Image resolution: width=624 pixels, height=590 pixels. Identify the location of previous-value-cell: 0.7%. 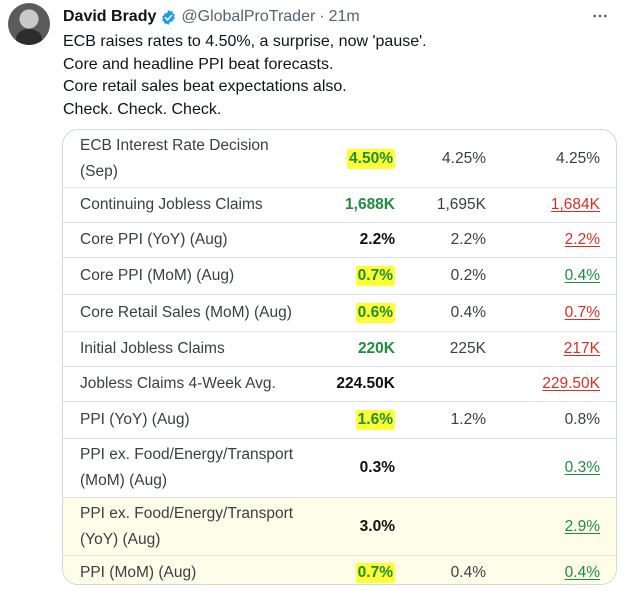
(551, 313).